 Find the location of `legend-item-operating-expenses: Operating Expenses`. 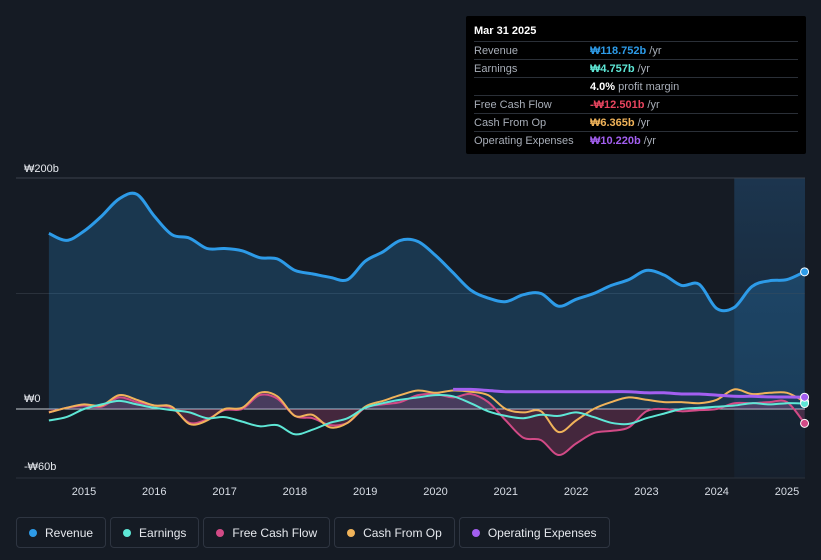

legend-item-operating-expenses: Operating Expenses is located at coordinates (534, 532).